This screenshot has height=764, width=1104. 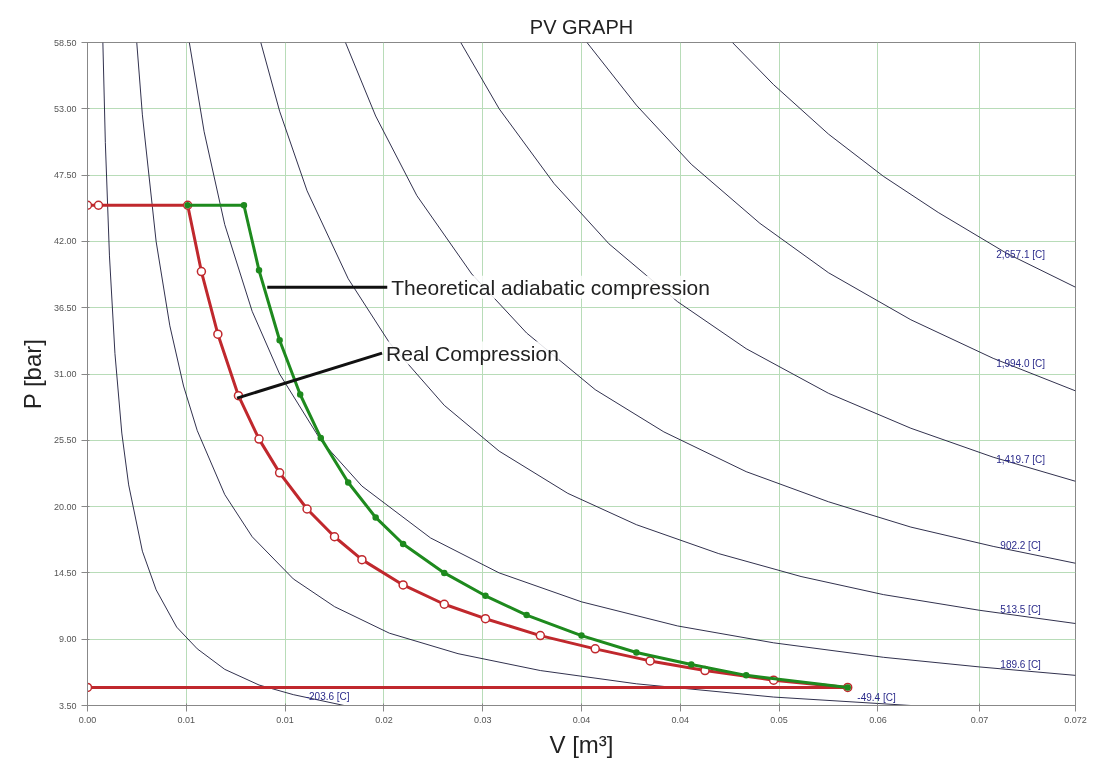 I want to click on y-tick-label: 42.00, so click(x=65, y=241).